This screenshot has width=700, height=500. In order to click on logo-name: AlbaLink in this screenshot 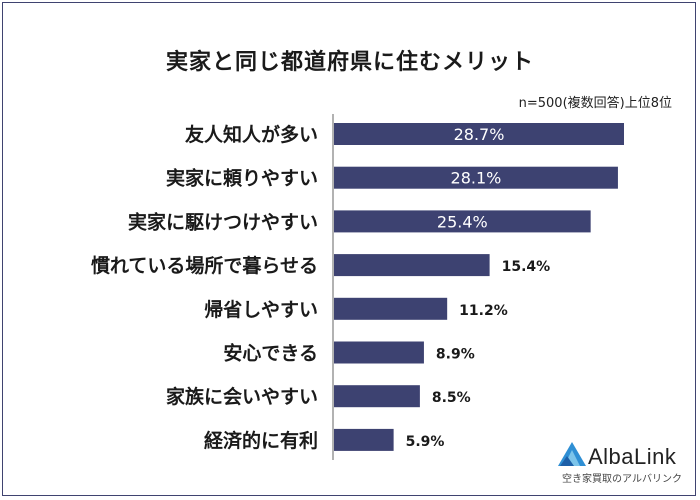, I will do `click(632, 456)`.